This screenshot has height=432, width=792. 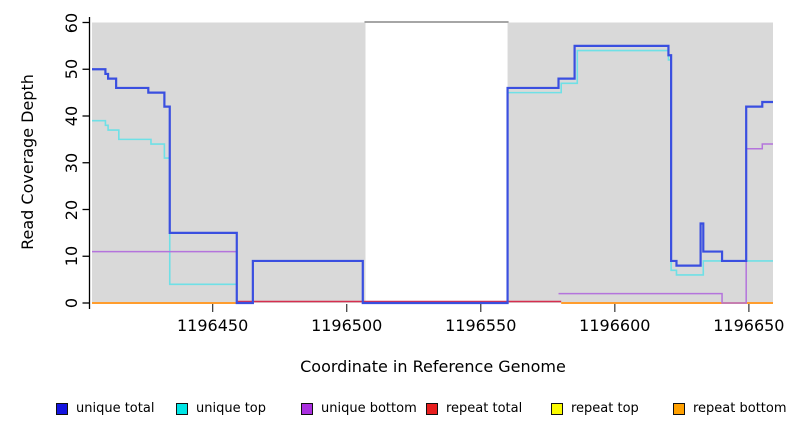 I want to click on legend-label: unique total, so click(x=115, y=408).